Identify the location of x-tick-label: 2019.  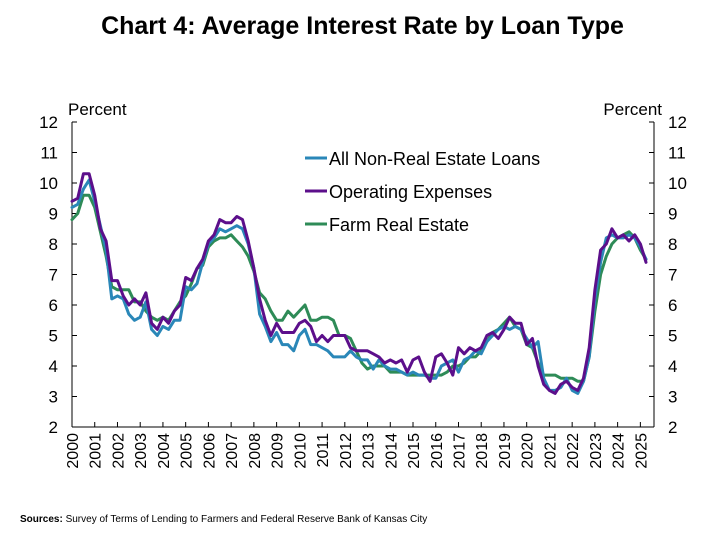
(505, 451).